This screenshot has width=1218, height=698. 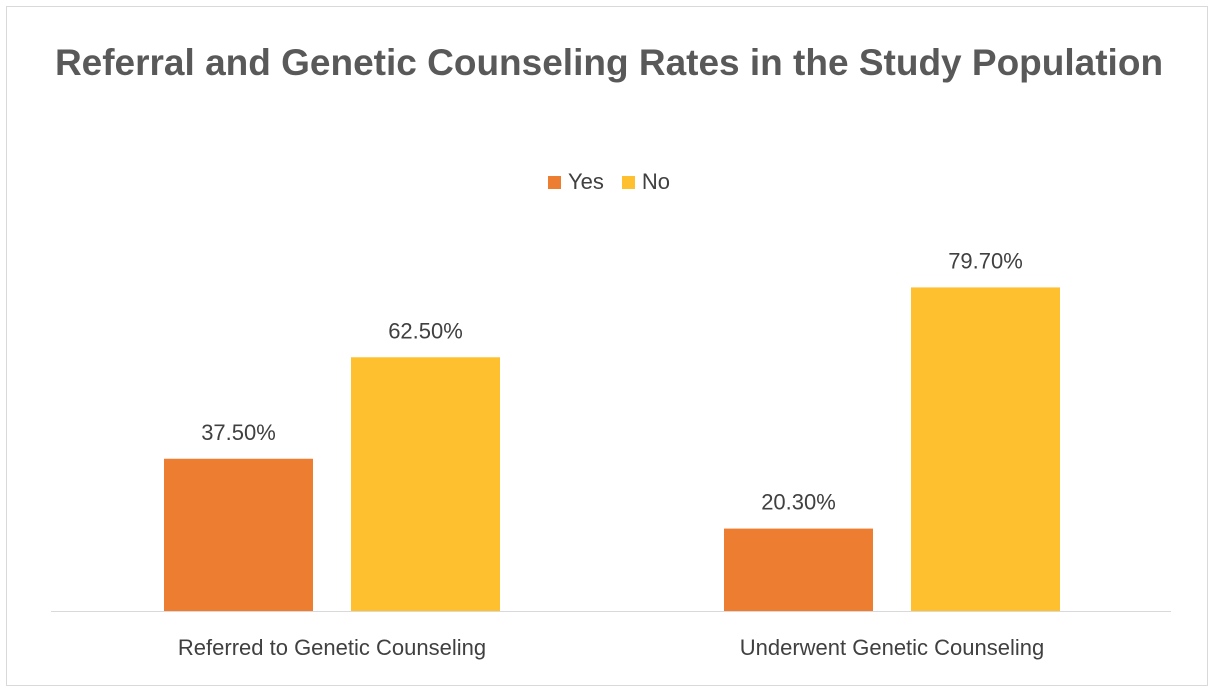 I want to click on legend-label-no: No, so click(x=655, y=181).